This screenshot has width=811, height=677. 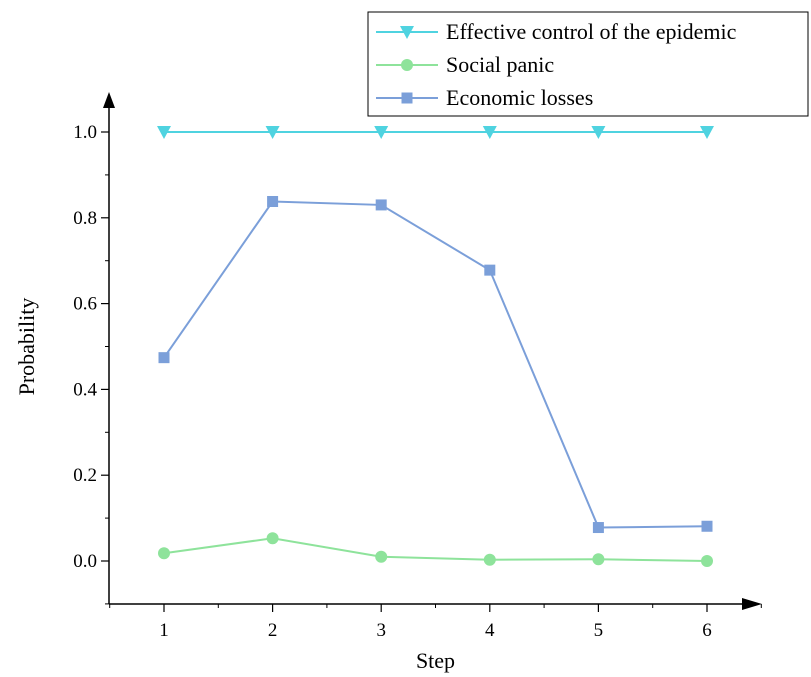 I want to click on x-tick-label: 4, so click(x=490, y=630).